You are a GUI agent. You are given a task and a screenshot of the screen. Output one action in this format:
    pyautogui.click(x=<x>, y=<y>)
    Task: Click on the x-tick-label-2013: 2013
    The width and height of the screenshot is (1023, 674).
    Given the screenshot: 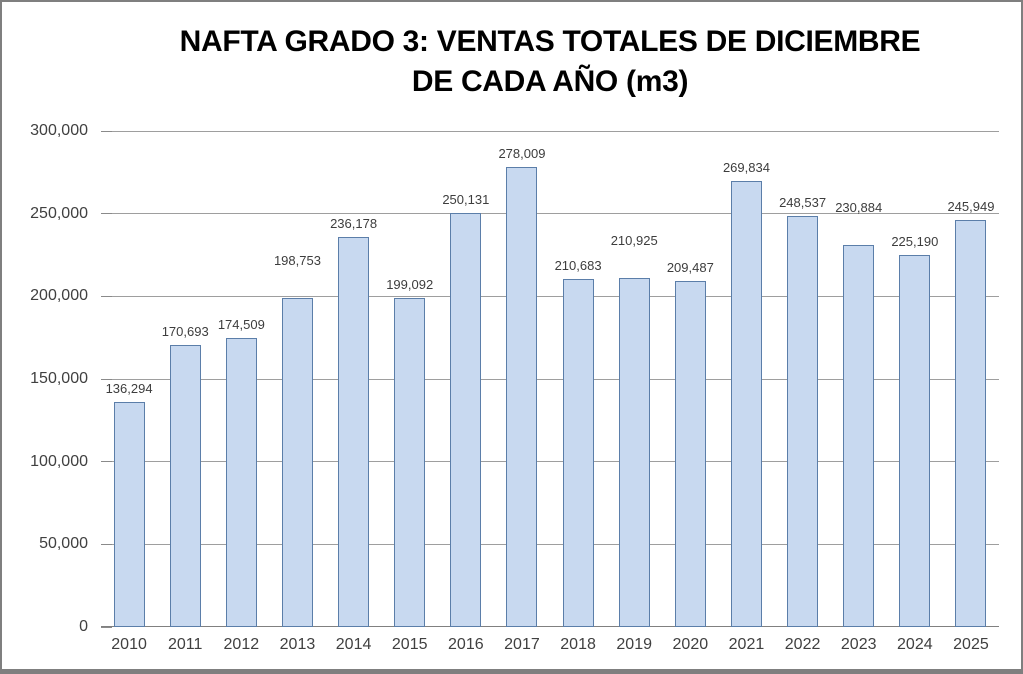 What is the action you would take?
    pyautogui.click(x=297, y=644)
    